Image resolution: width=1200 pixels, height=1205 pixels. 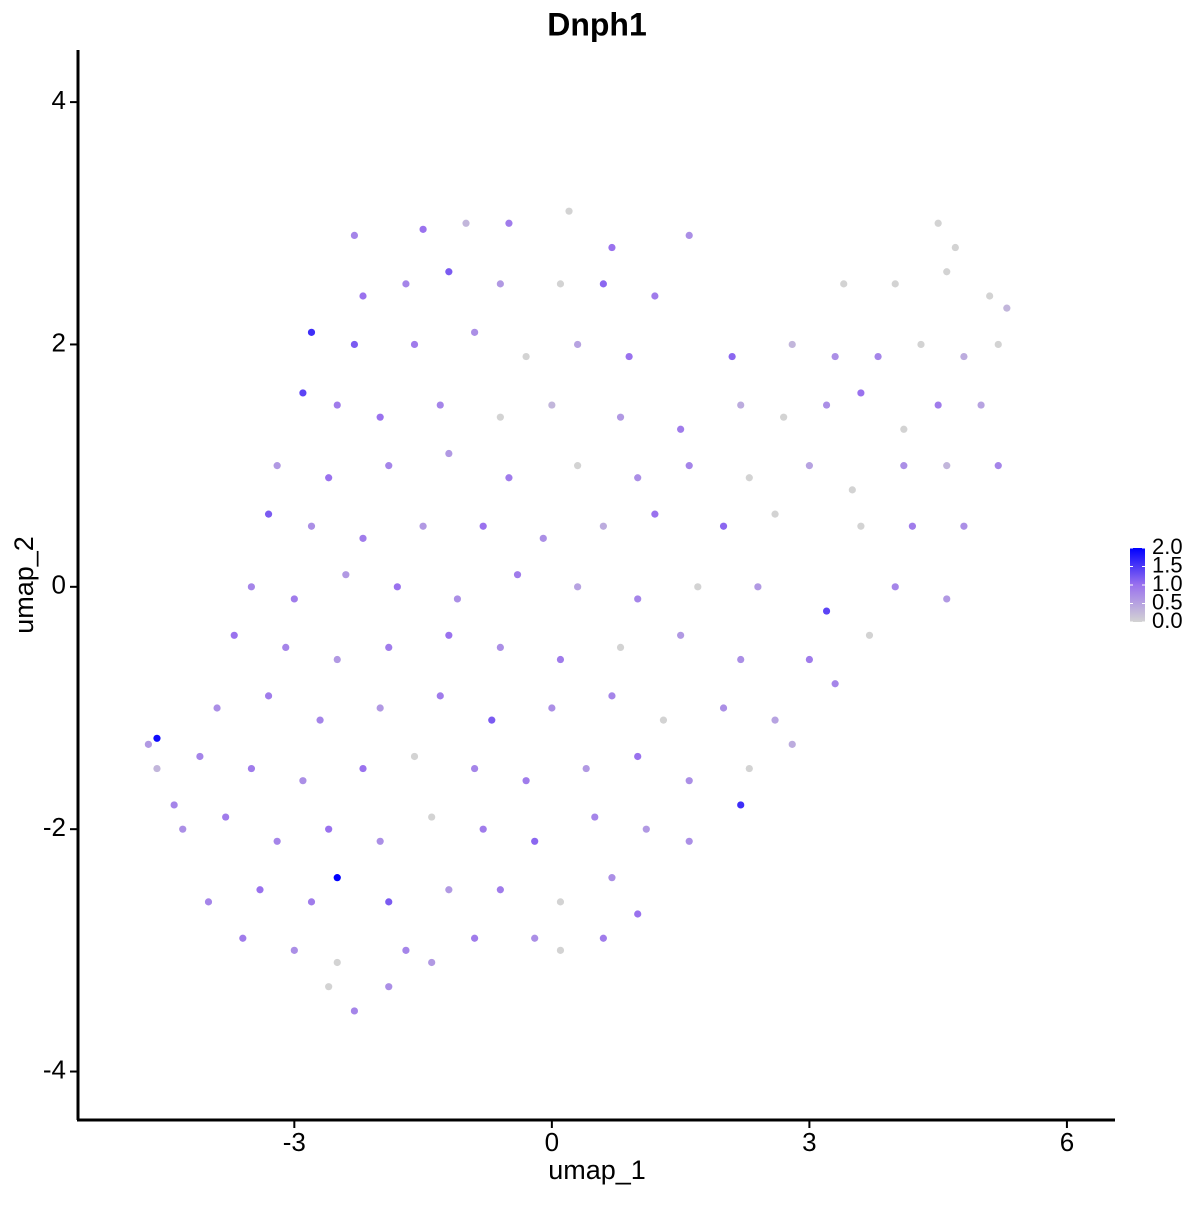 What do you see at coordinates (1167, 583) in the screenshot?
I see `colorbar-label: 1.0` at bounding box center [1167, 583].